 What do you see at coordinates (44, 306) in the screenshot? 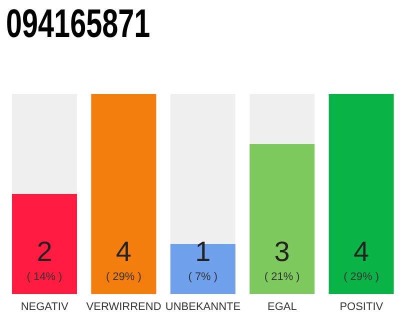
I see `x-tick-label: NEGATIV` at bounding box center [44, 306].